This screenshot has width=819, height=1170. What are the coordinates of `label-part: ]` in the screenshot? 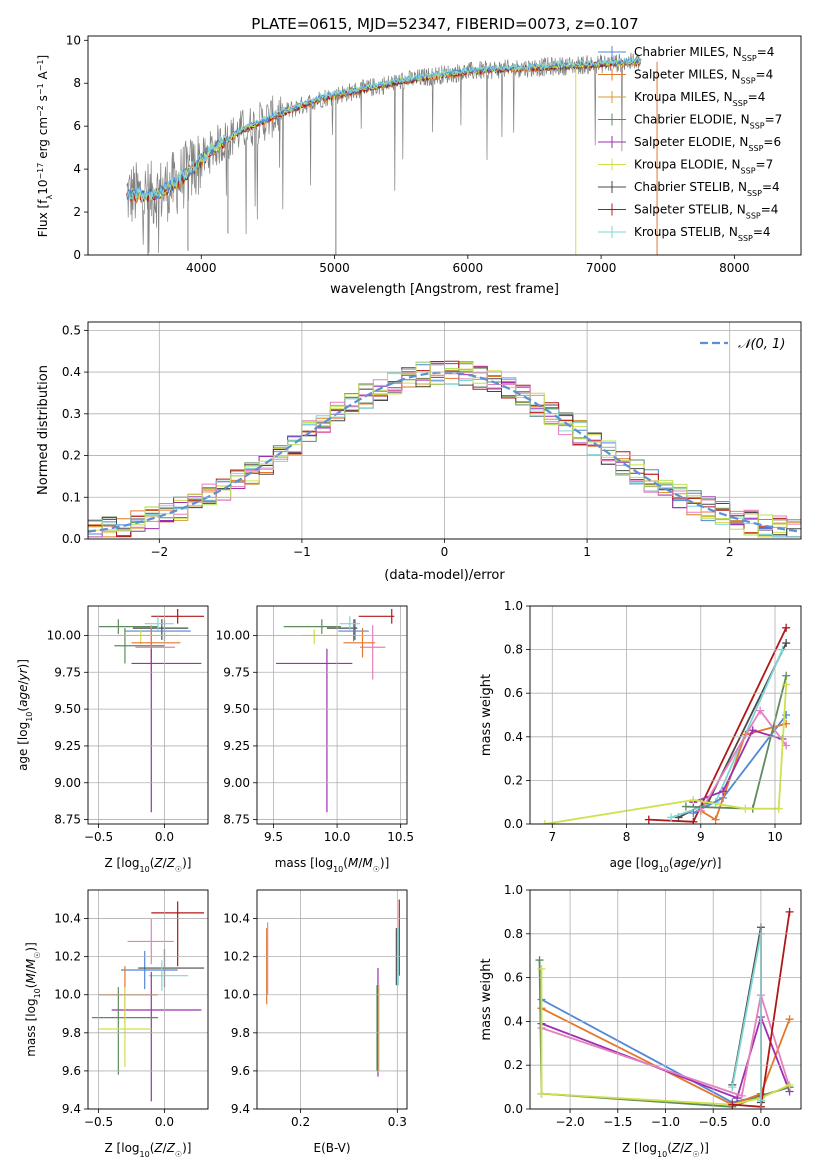 It's located at (43, 57).